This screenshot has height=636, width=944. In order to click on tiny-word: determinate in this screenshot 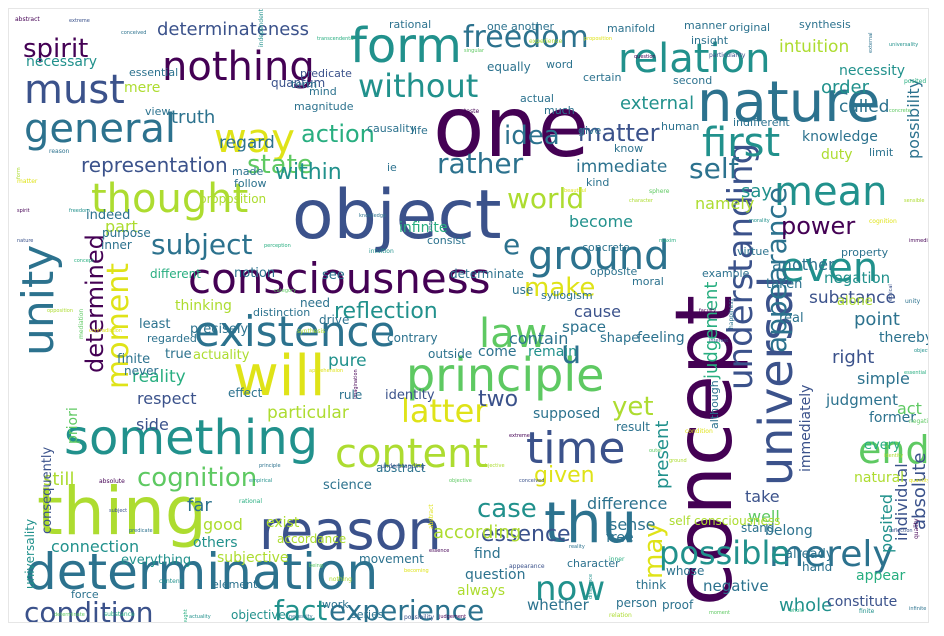, I will do `click(69, 615)`.